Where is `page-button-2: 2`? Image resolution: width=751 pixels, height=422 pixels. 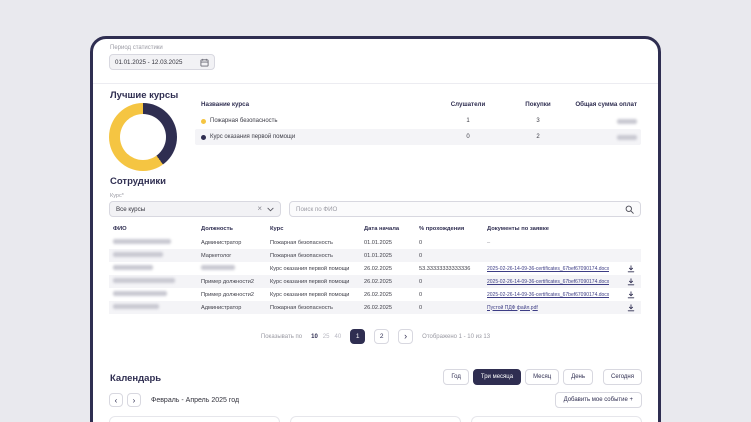
page-button-2: 2 is located at coordinates (382, 336).